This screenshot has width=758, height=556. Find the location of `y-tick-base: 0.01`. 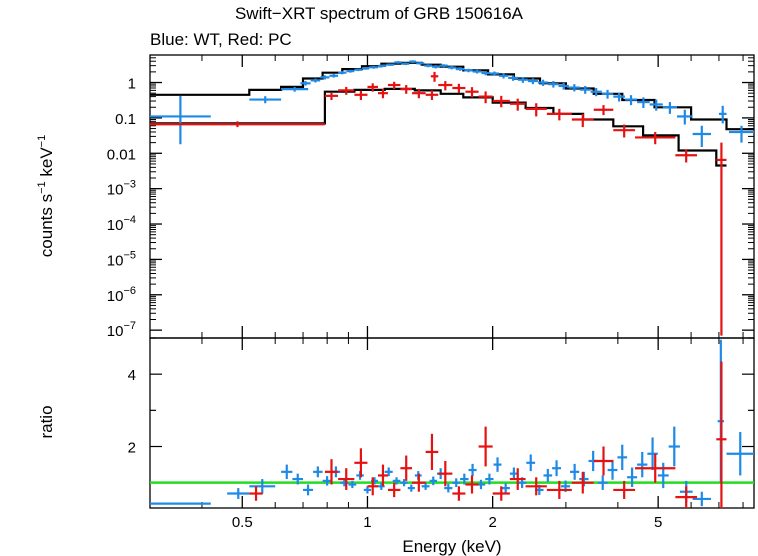

y-tick-base: 0.01 is located at coordinates (121, 154).